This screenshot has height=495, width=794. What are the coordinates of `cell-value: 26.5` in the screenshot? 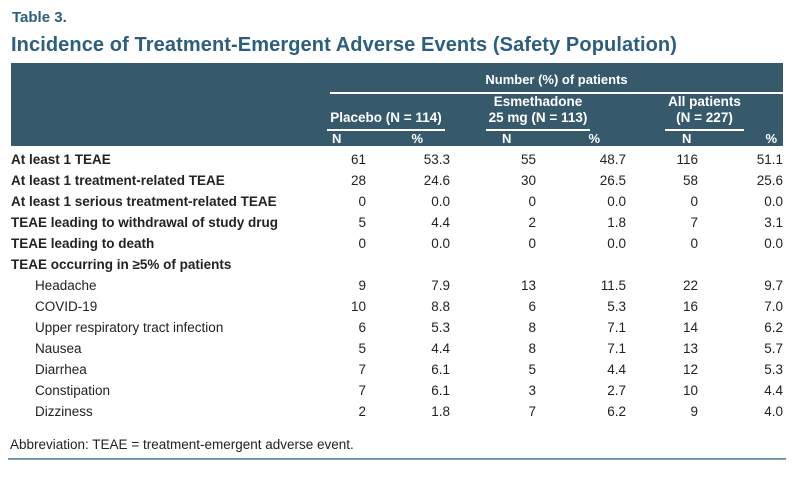 It's located at (612, 180).